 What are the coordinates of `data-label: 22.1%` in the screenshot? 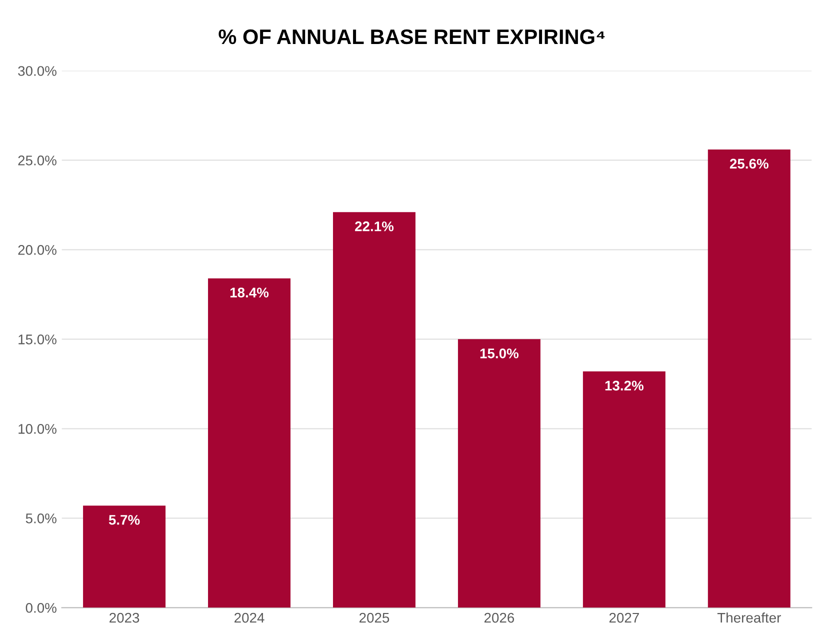 It's located at (374, 226).